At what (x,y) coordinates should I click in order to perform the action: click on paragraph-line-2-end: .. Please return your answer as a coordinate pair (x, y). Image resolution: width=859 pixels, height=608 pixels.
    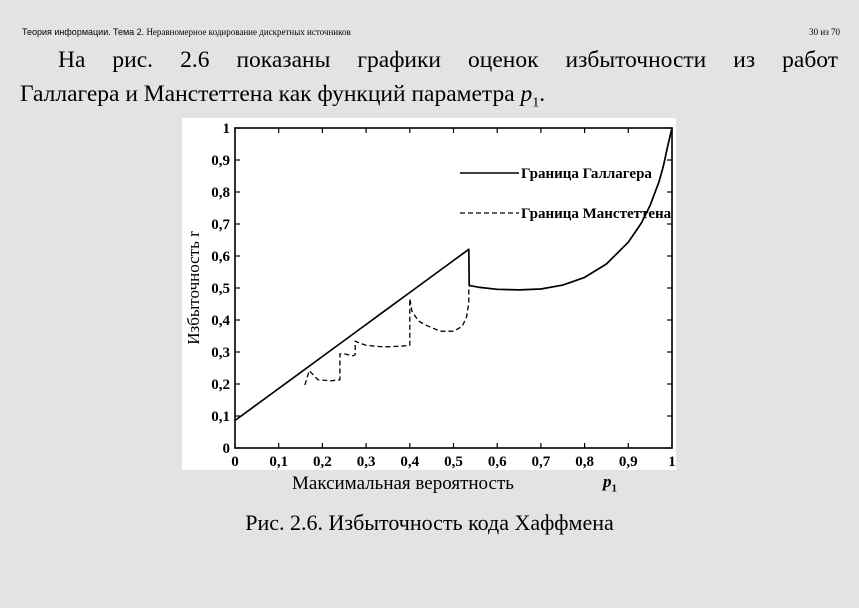
    Looking at the image, I should click on (542, 94).